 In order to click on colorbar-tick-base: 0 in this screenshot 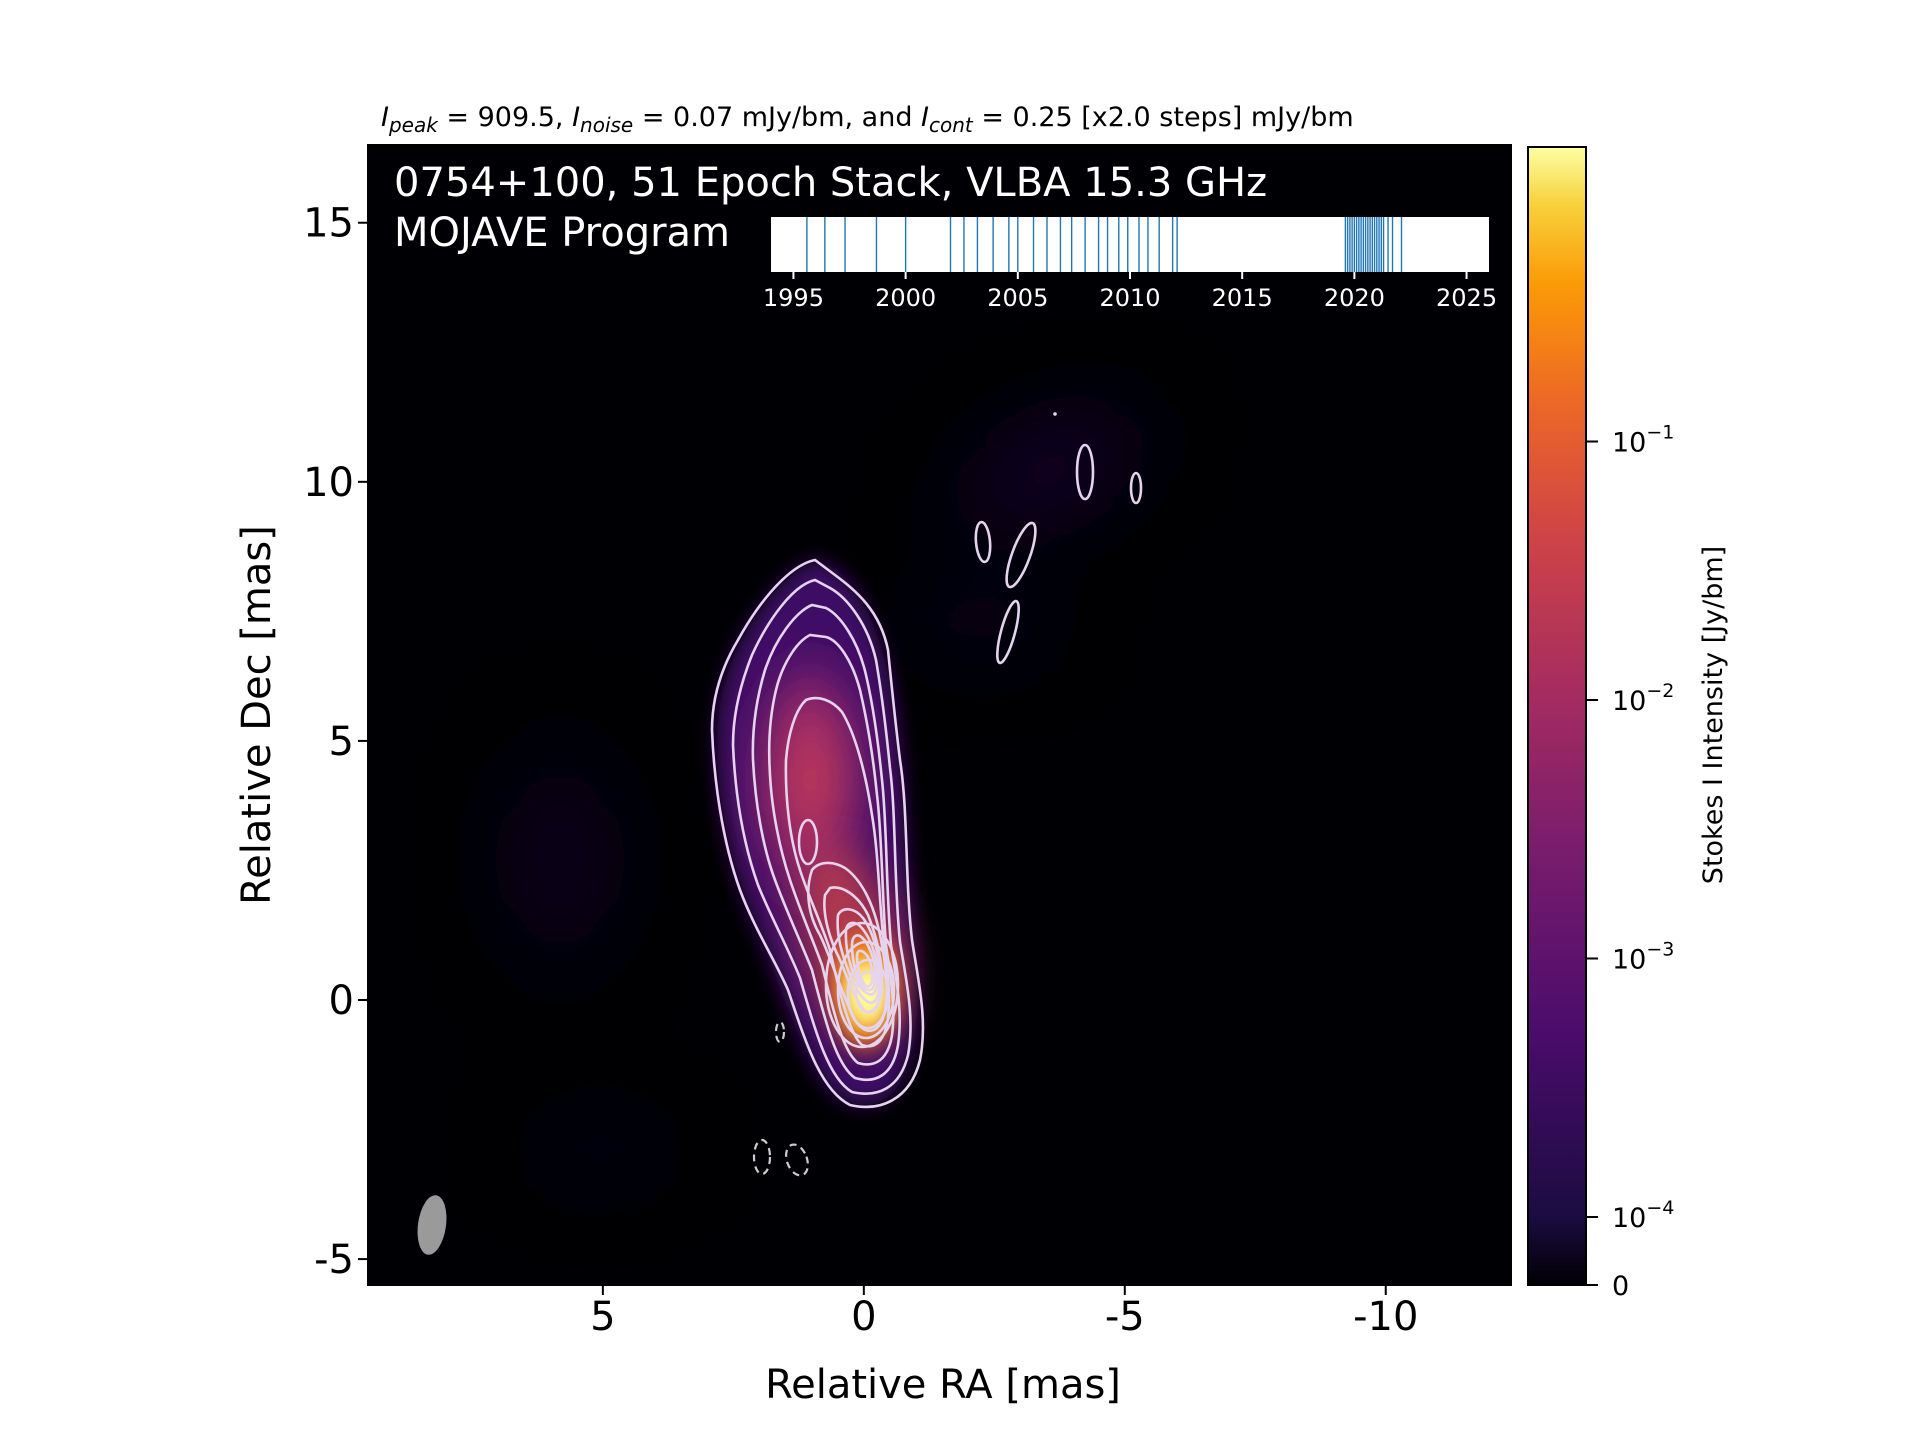, I will do `click(1620, 1286)`.